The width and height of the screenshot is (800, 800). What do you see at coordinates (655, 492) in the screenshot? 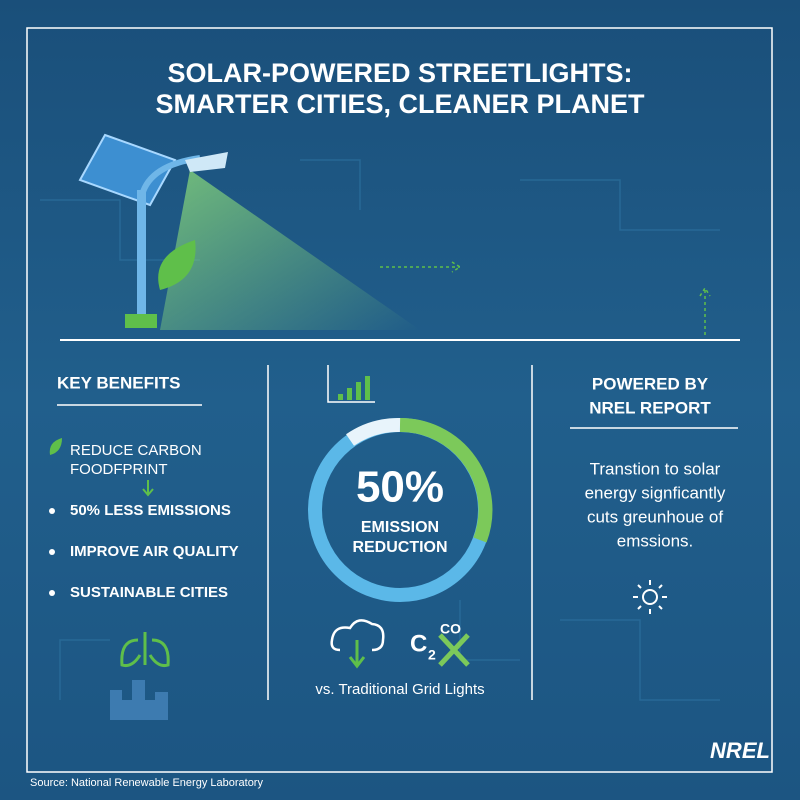
I see `report-text: energy signficantly` at bounding box center [655, 492].